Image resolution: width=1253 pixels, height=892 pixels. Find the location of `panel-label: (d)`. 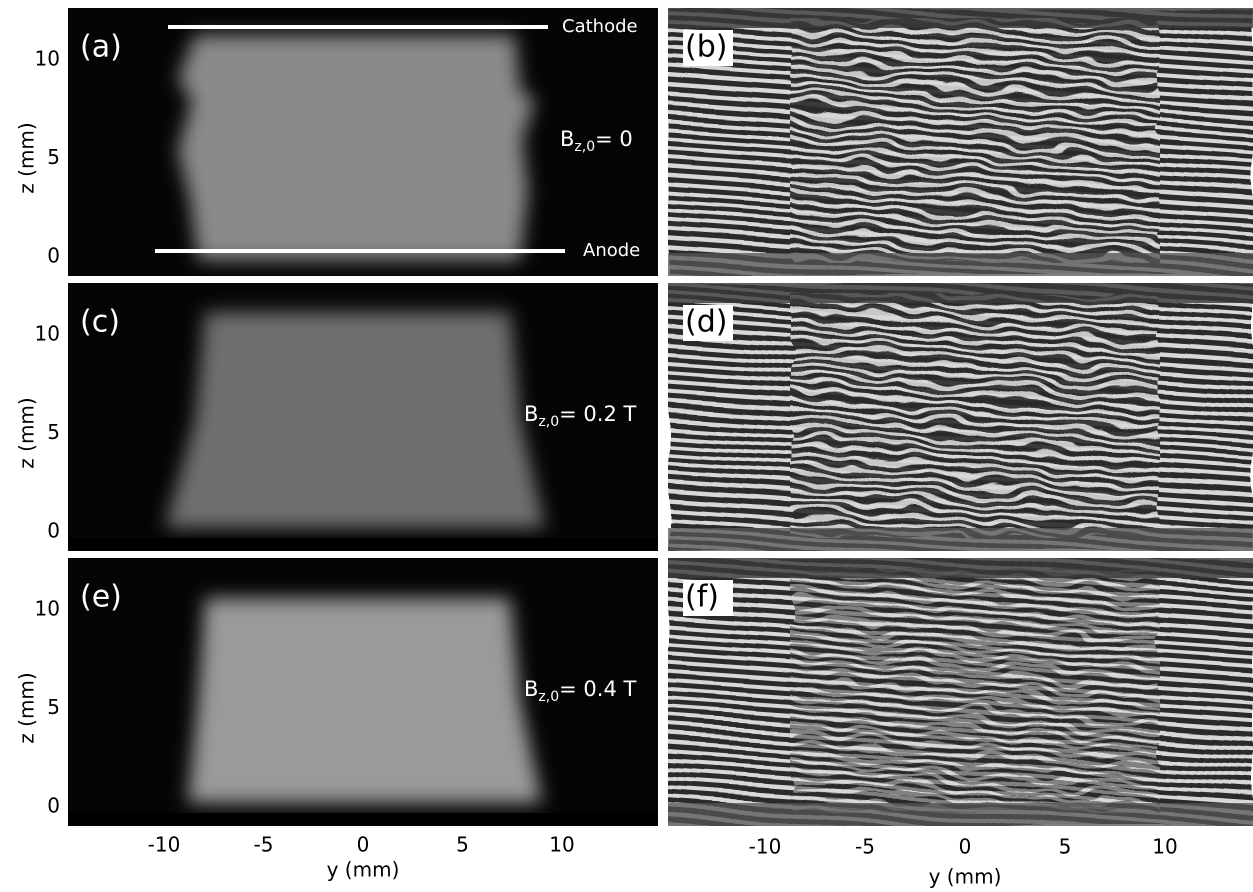

panel-label: (d) is located at coordinates (706, 322).